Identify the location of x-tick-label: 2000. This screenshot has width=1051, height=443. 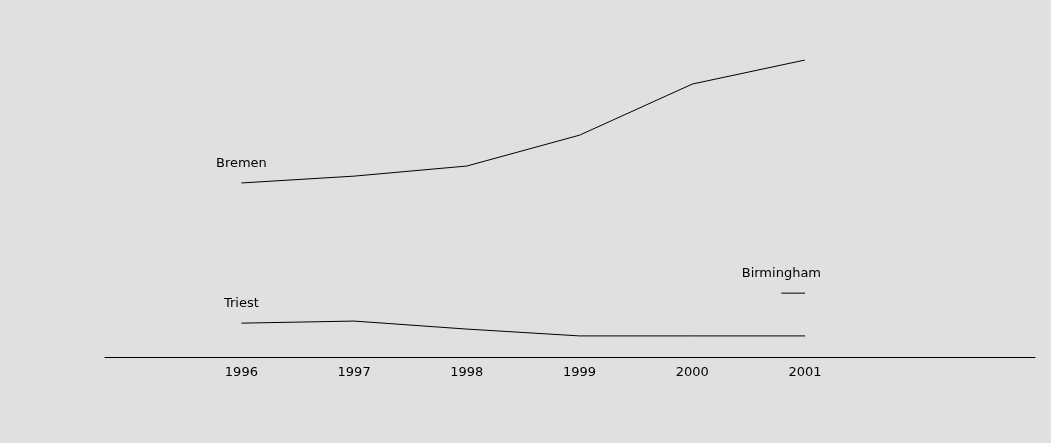
(692, 371).